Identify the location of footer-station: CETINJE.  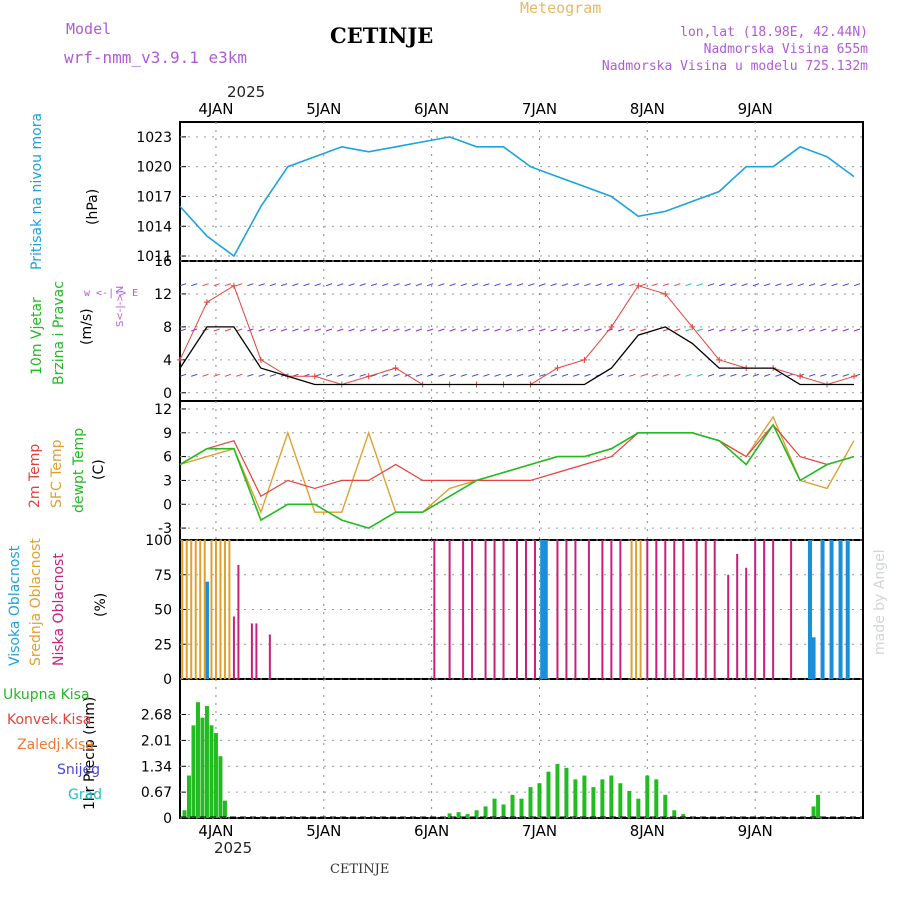
(360, 869).